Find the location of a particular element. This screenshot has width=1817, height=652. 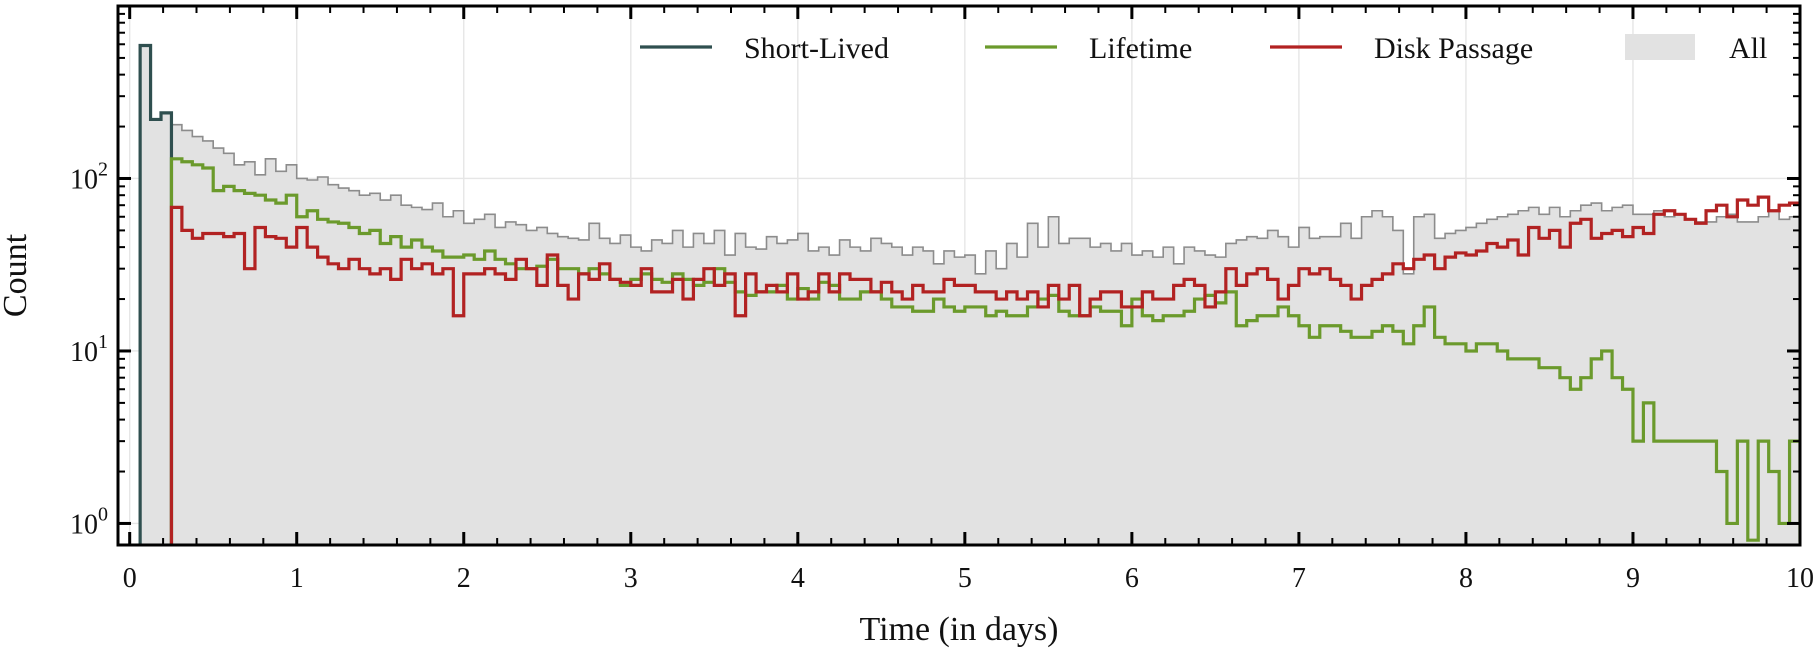

y-tick-label: 10⁰ is located at coordinates (89, 521).